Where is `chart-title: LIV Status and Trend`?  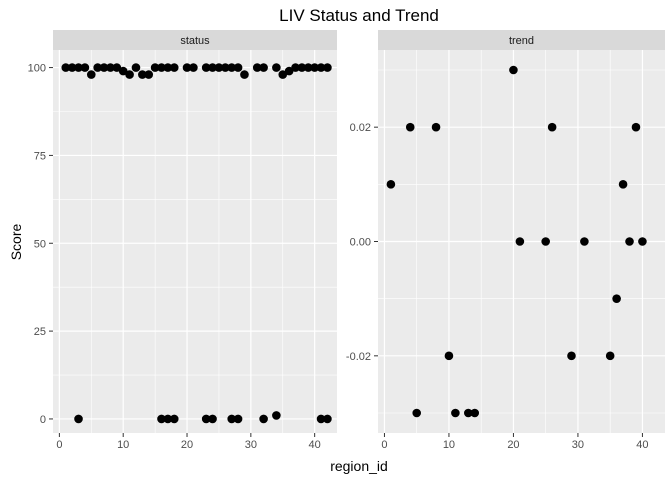
chart-title: LIV Status and Trend is located at coordinates (359, 15).